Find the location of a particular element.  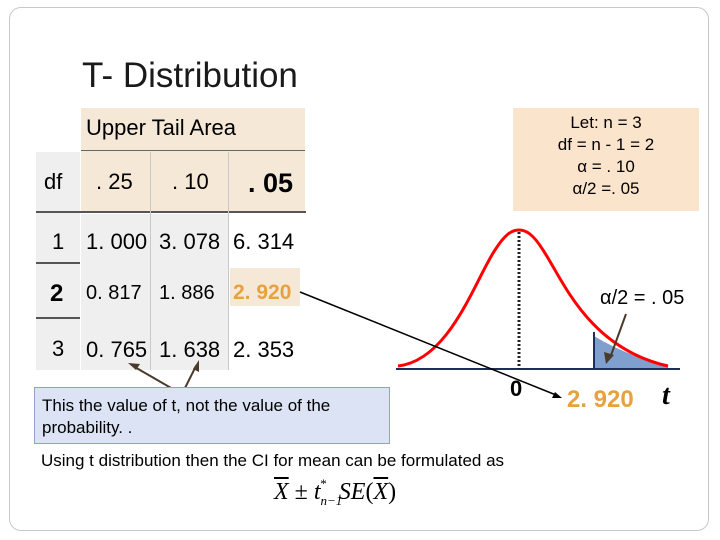

table-cell: 3. 078 is located at coordinates (190, 241).